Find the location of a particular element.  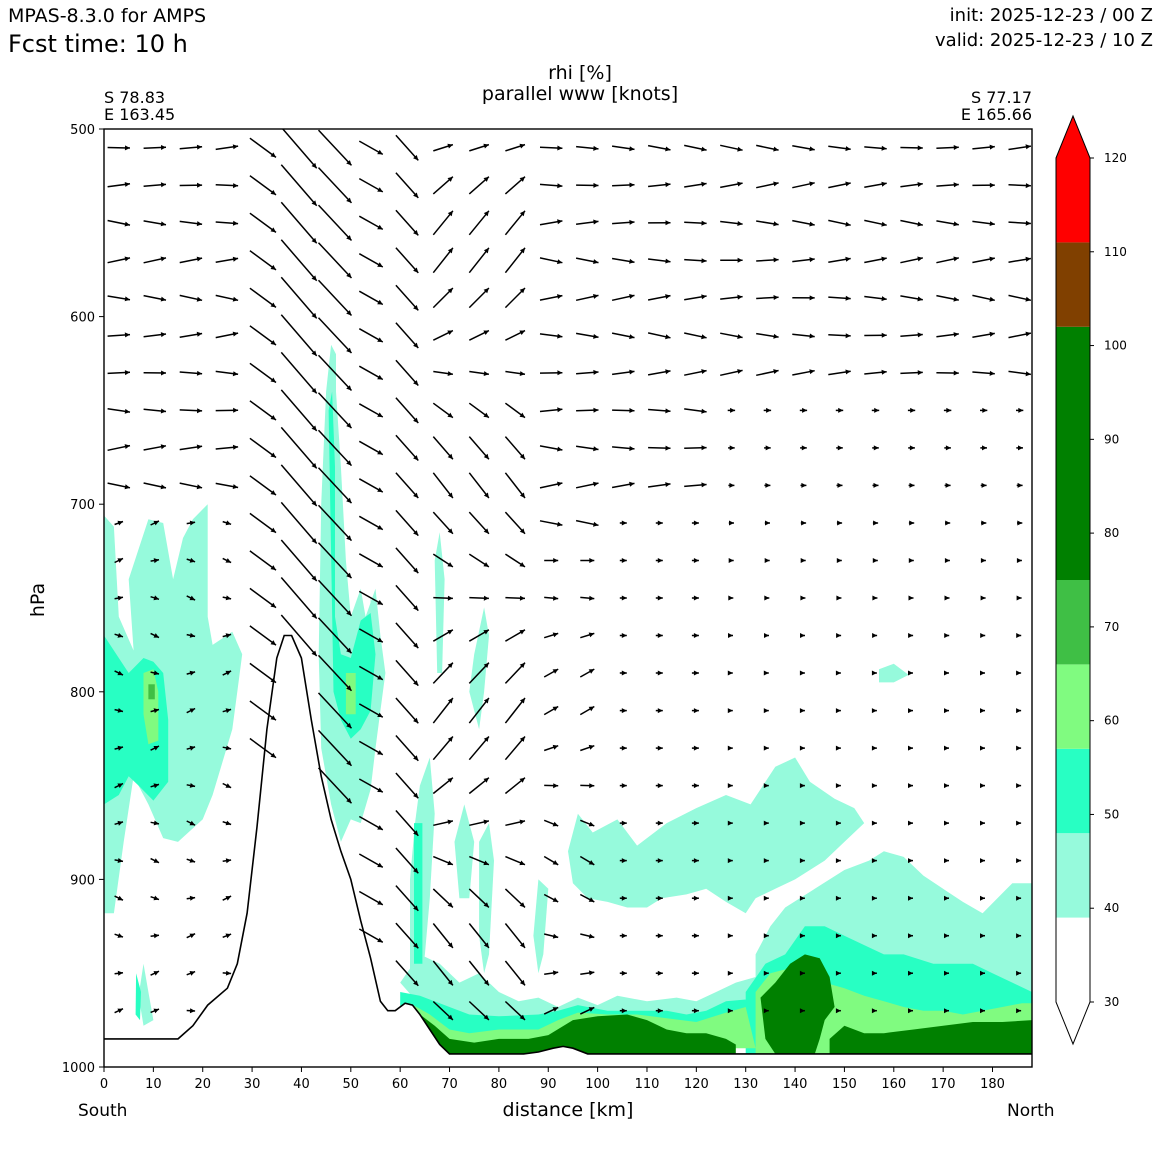

x-tick-label: 10 is located at coordinates (153, 1084).